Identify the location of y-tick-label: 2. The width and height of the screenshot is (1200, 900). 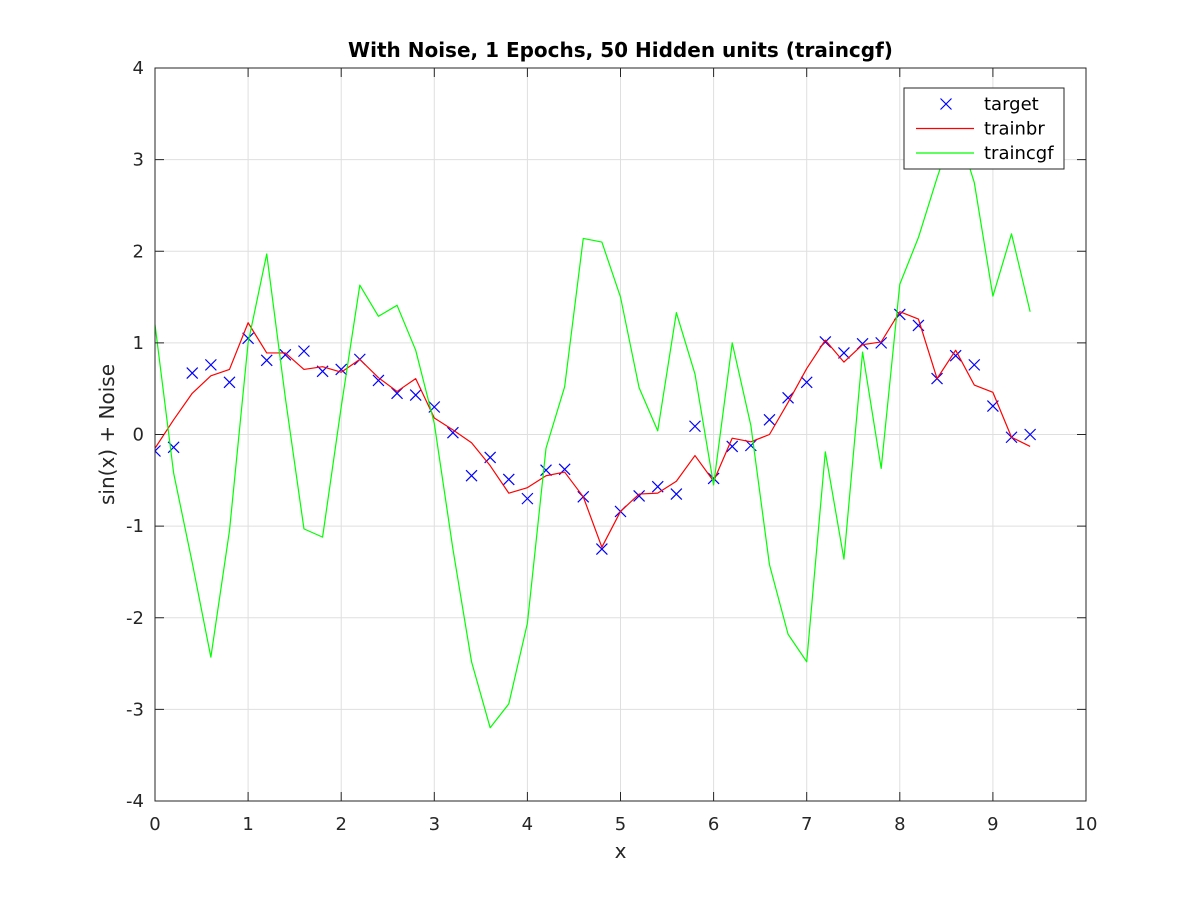
(138, 251).